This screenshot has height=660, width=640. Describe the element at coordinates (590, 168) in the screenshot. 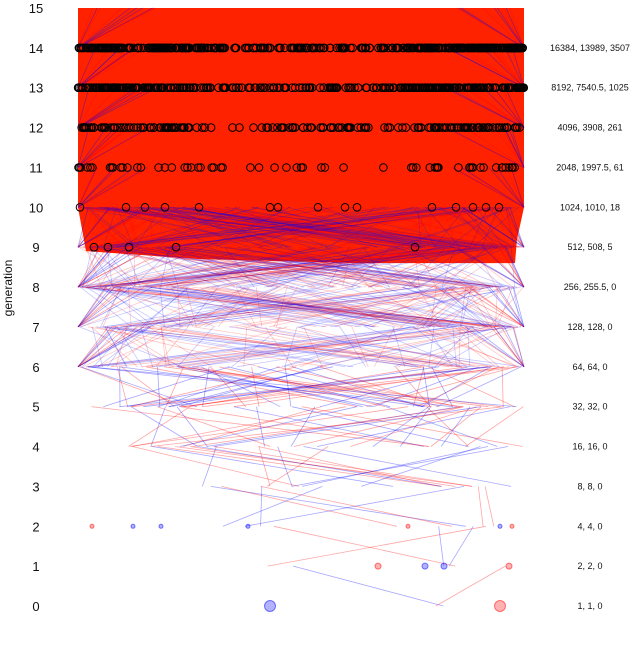

I see `row-stat-label: 2048, 1997.5, 61` at that location.